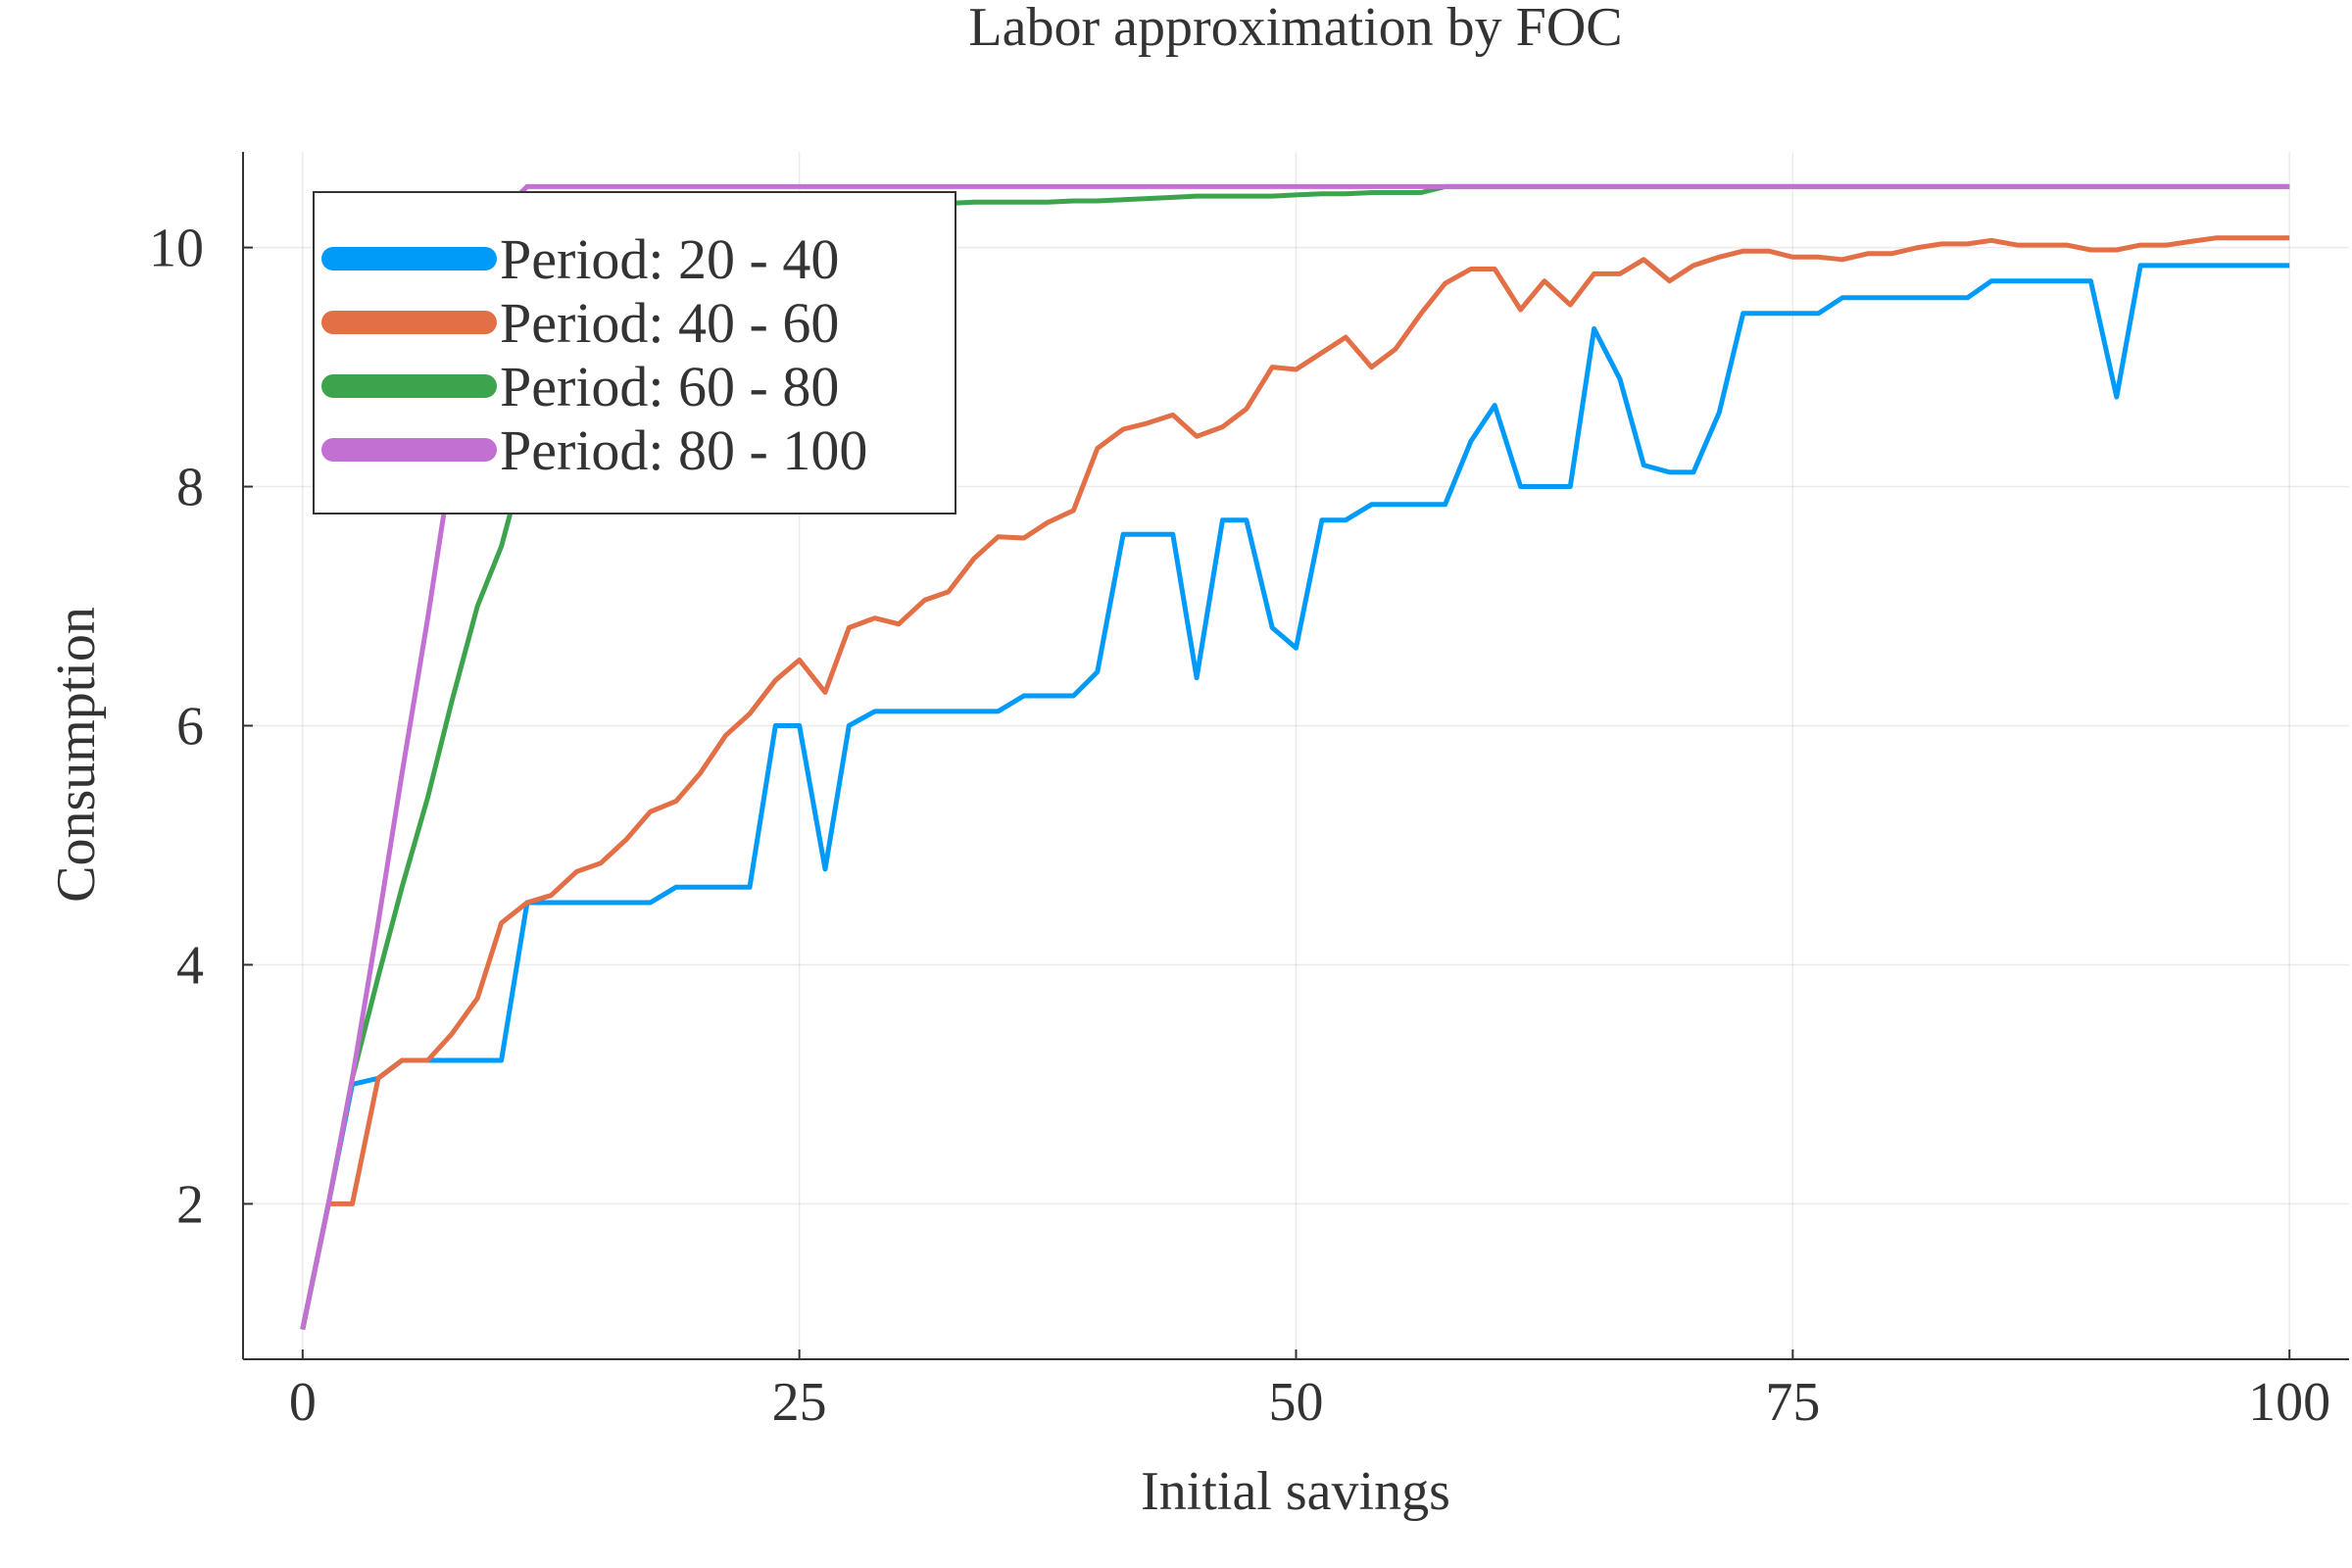 Image resolution: width=2352 pixels, height=1568 pixels. What do you see at coordinates (669, 259) in the screenshot?
I see `legend-label-1: Period: 20 - 40` at bounding box center [669, 259].